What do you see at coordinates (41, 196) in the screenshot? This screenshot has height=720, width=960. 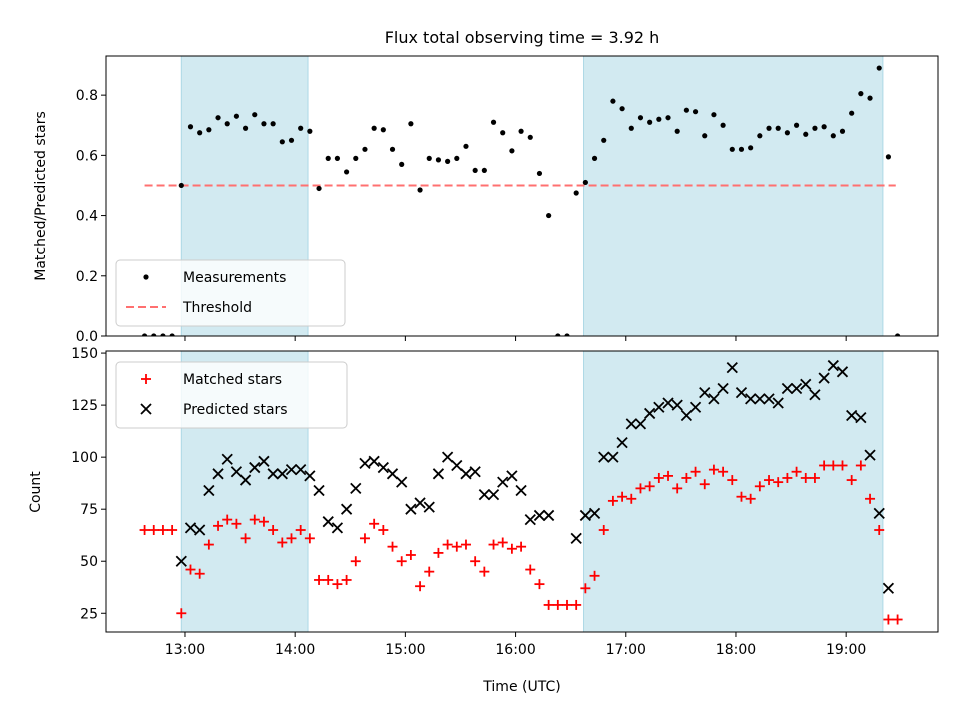 I see `top-y-axis-label: Matched/Predicted stars` at bounding box center [41, 196].